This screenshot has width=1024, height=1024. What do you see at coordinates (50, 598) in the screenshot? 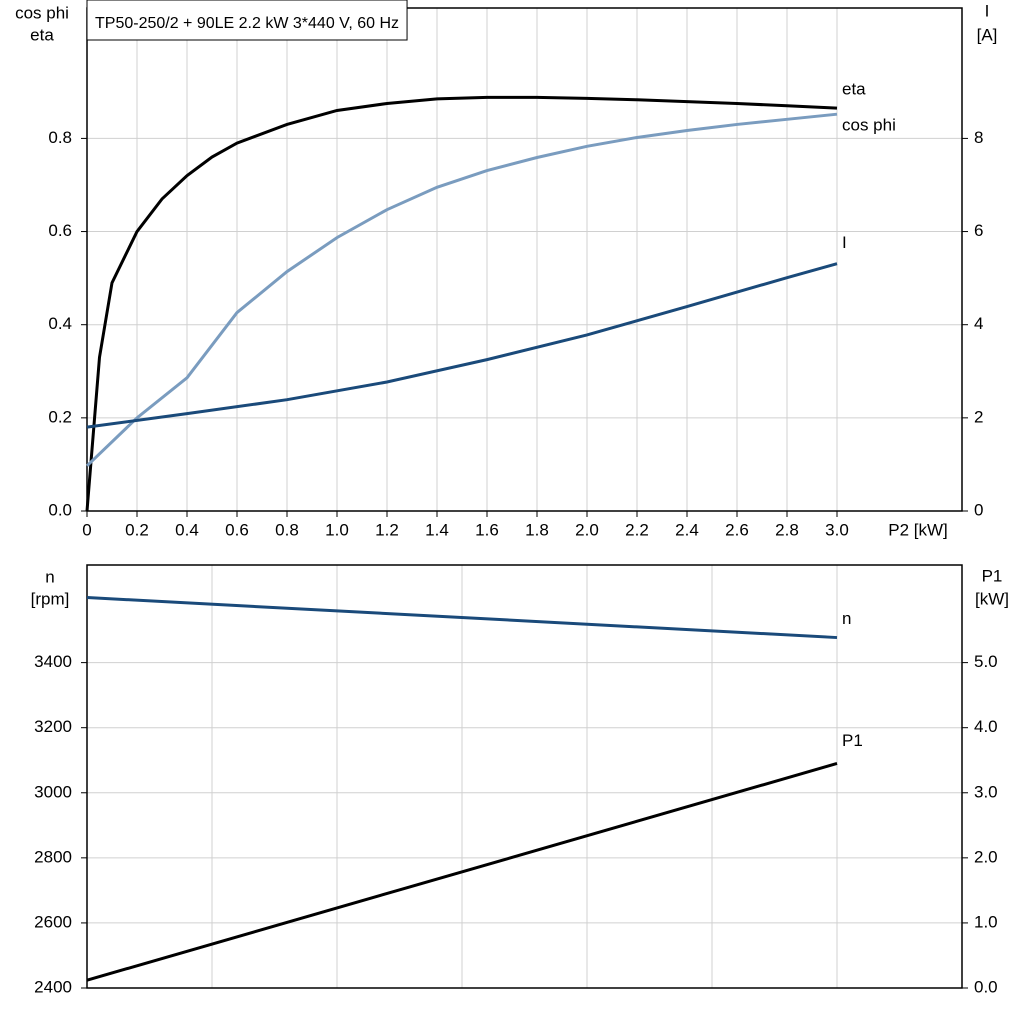
I see `y-axis-label: [rpm]` at bounding box center [50, 598].